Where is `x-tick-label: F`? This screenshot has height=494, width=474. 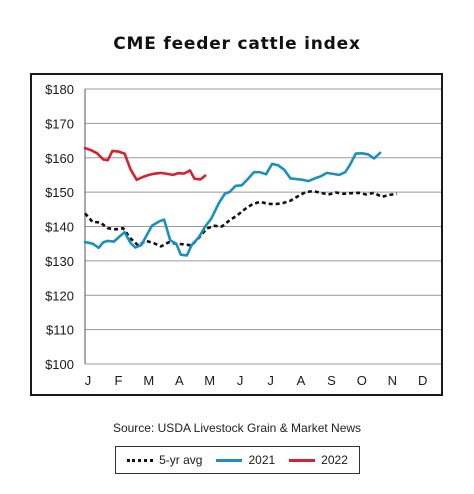 x-tick-label: F is located at coordinates (118, 380).